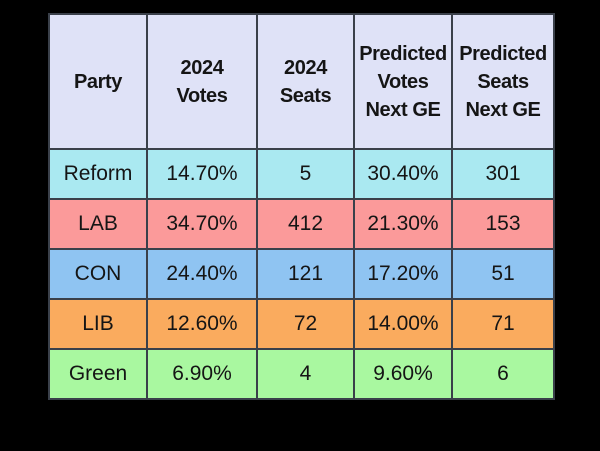 This screenshot has width=600, height=451. I want to click on cell-predicted-votes: 21.30%, so click(403, 224).